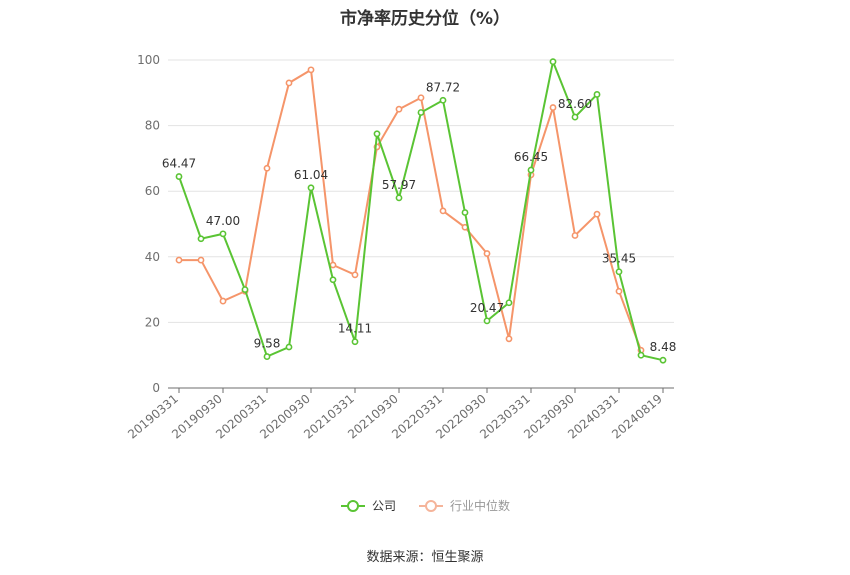  I want to click on data-label: 66.45, so click(531, 157).